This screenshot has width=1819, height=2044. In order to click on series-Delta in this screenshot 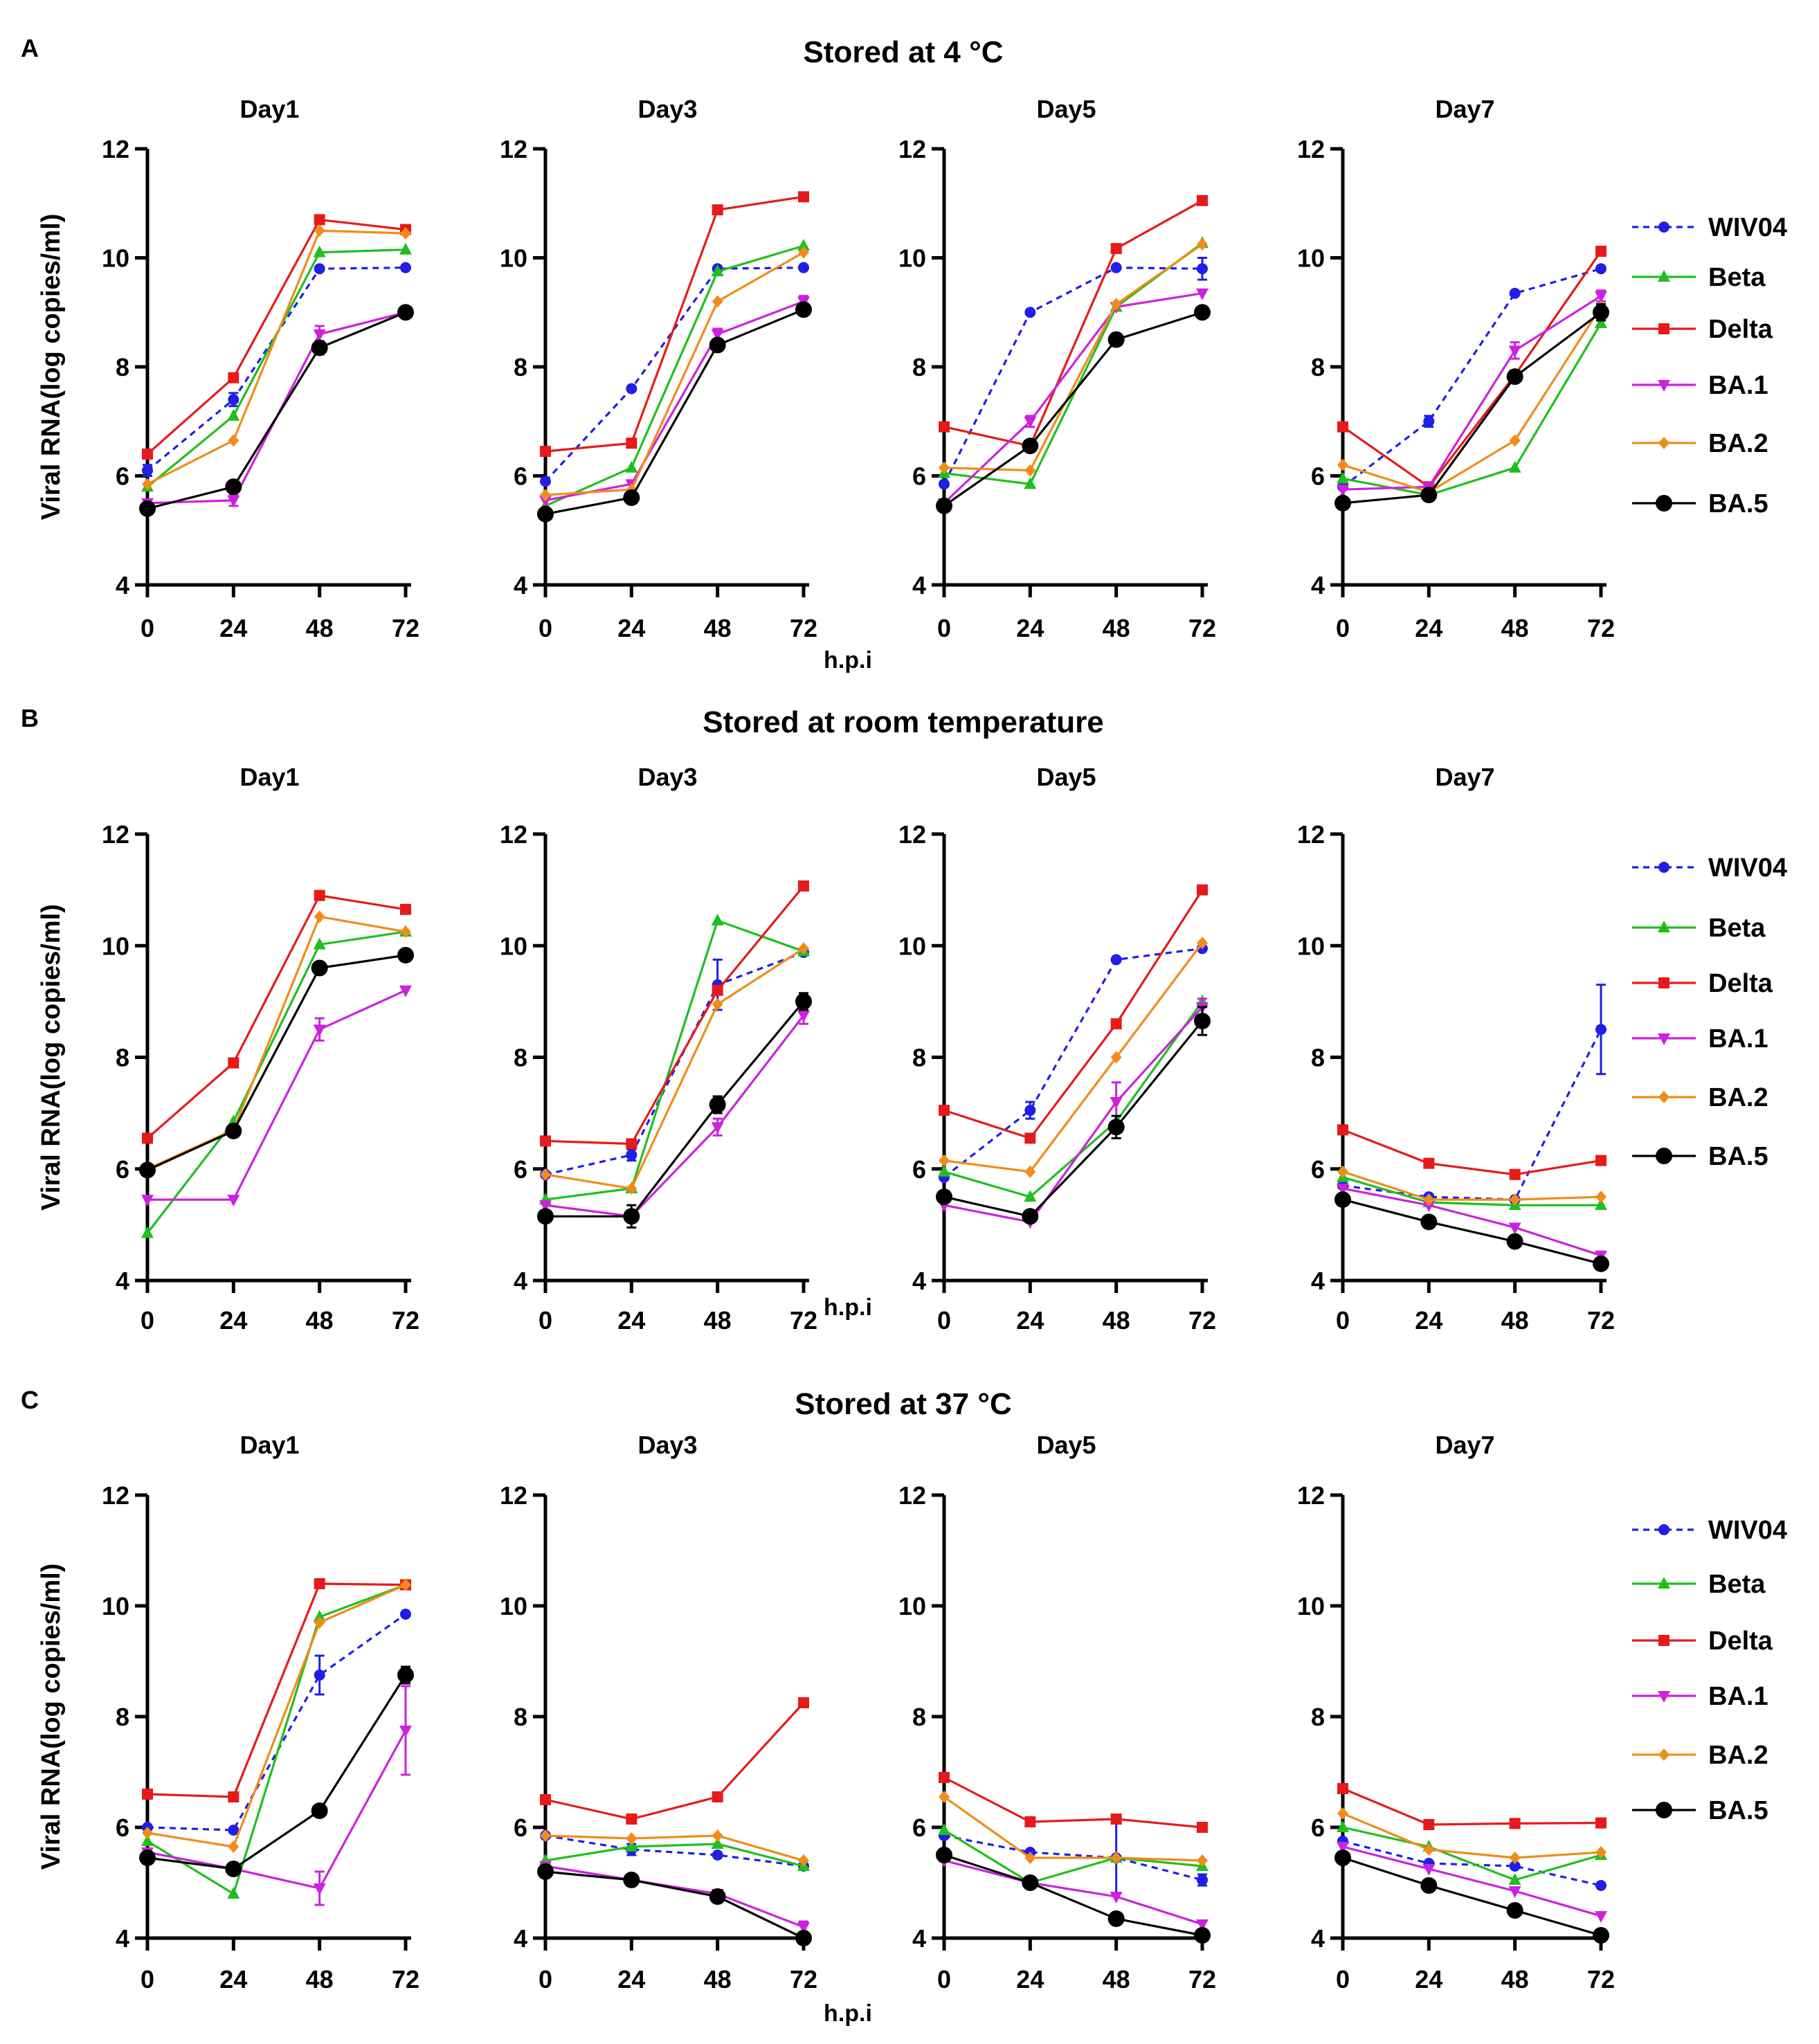, I will do `click(674, 1761)`.